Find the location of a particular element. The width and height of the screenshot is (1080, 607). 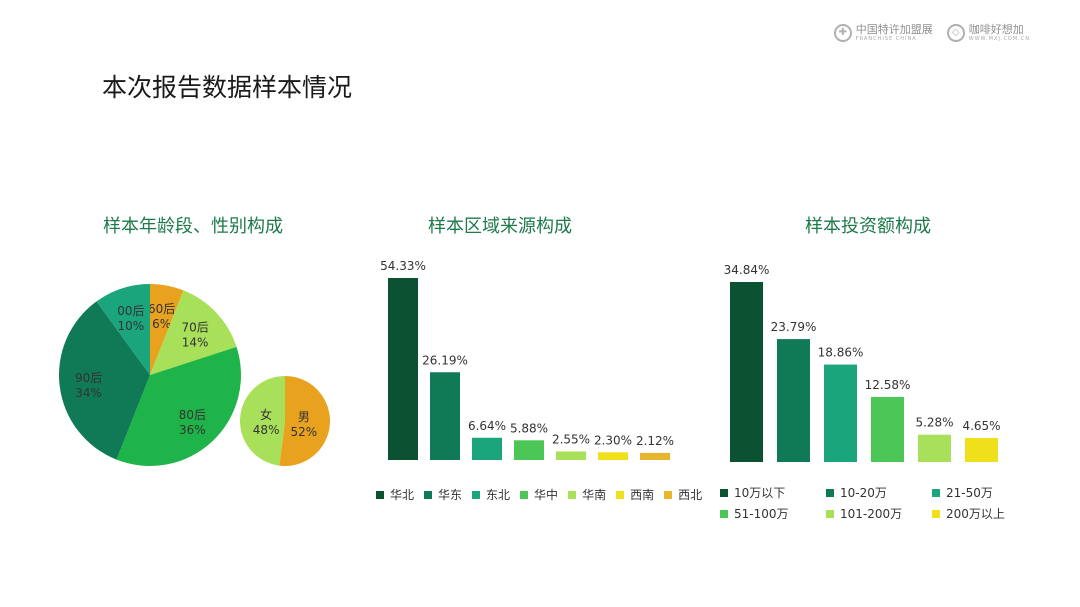

legend2-label-2: 东北 is located at coordinates (498, 495).